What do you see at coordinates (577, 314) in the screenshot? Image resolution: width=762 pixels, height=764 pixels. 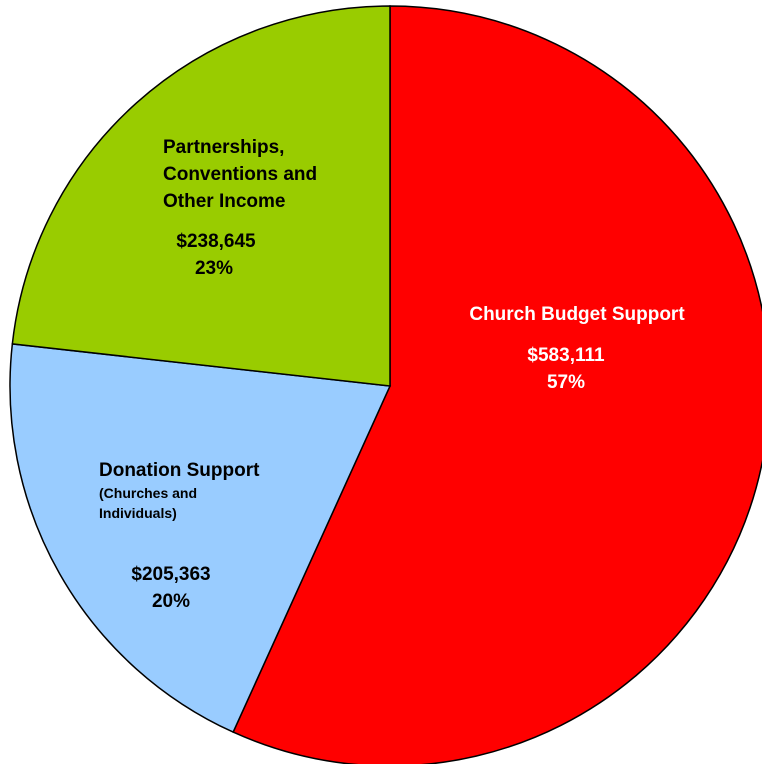 I see `slice-label-church-budget: Church Budget Support` at bounding box center [577, 314].